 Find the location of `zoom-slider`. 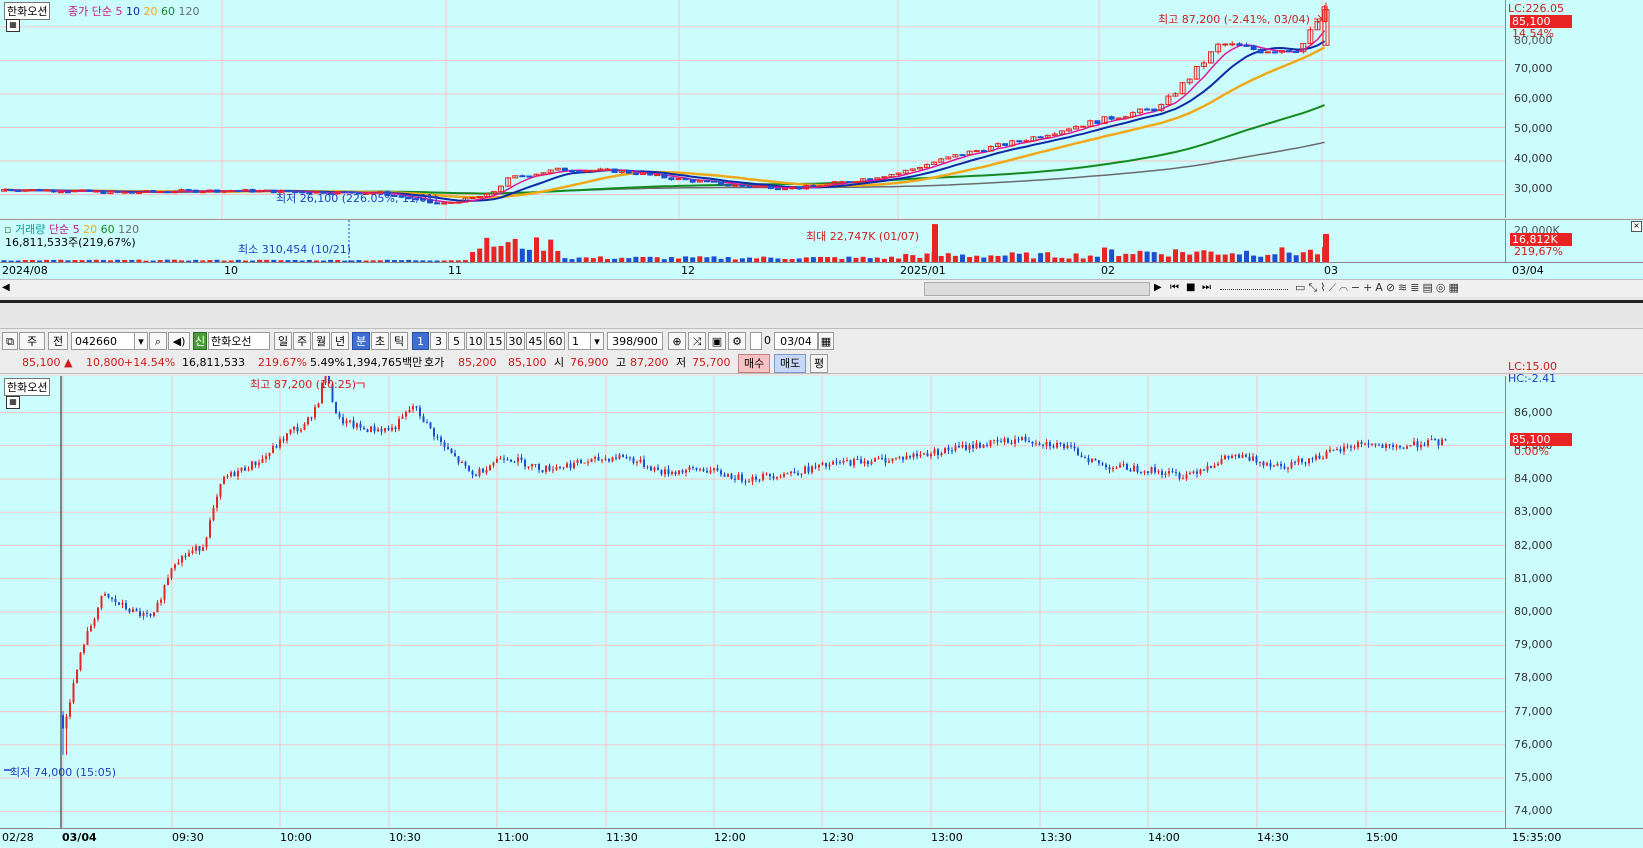

zoom-slider is located at coordinates (1254, 288).